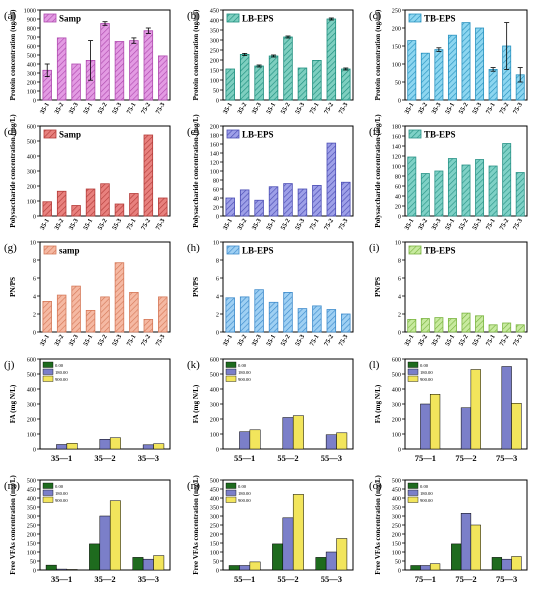 Image resolution: width=550 pixels, height=598 pixels. Describe the element at coordinates (214, 11) in the screenshot. I see `y-tick-label: 450` at that location.